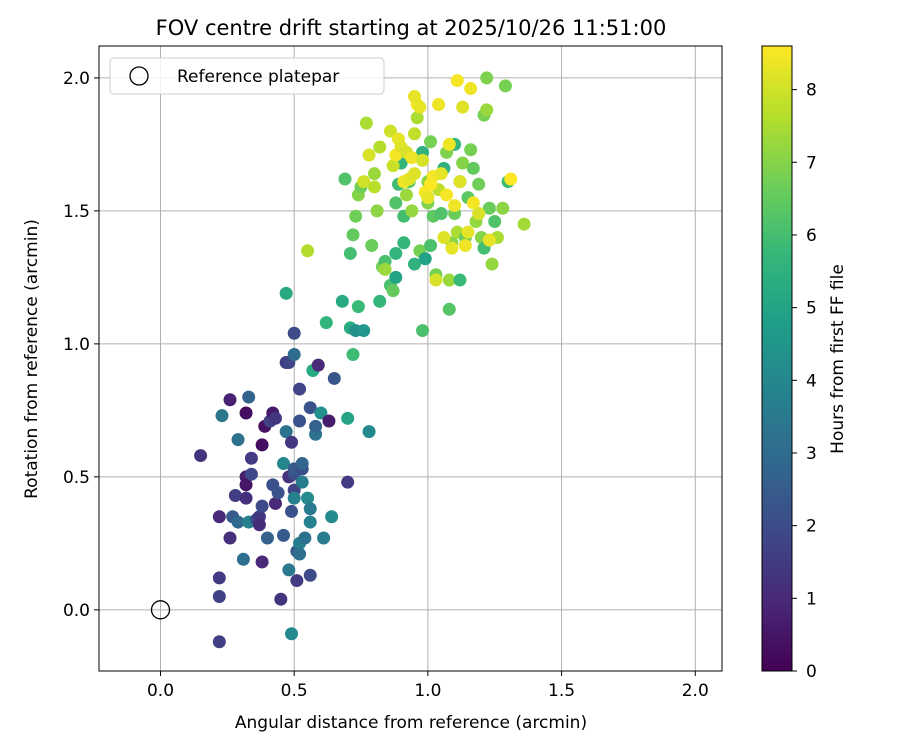 Image resolution: width=900 pixels, height=750 pixels. I want to click on y-tick-label: 0.0, so click(76, 611).